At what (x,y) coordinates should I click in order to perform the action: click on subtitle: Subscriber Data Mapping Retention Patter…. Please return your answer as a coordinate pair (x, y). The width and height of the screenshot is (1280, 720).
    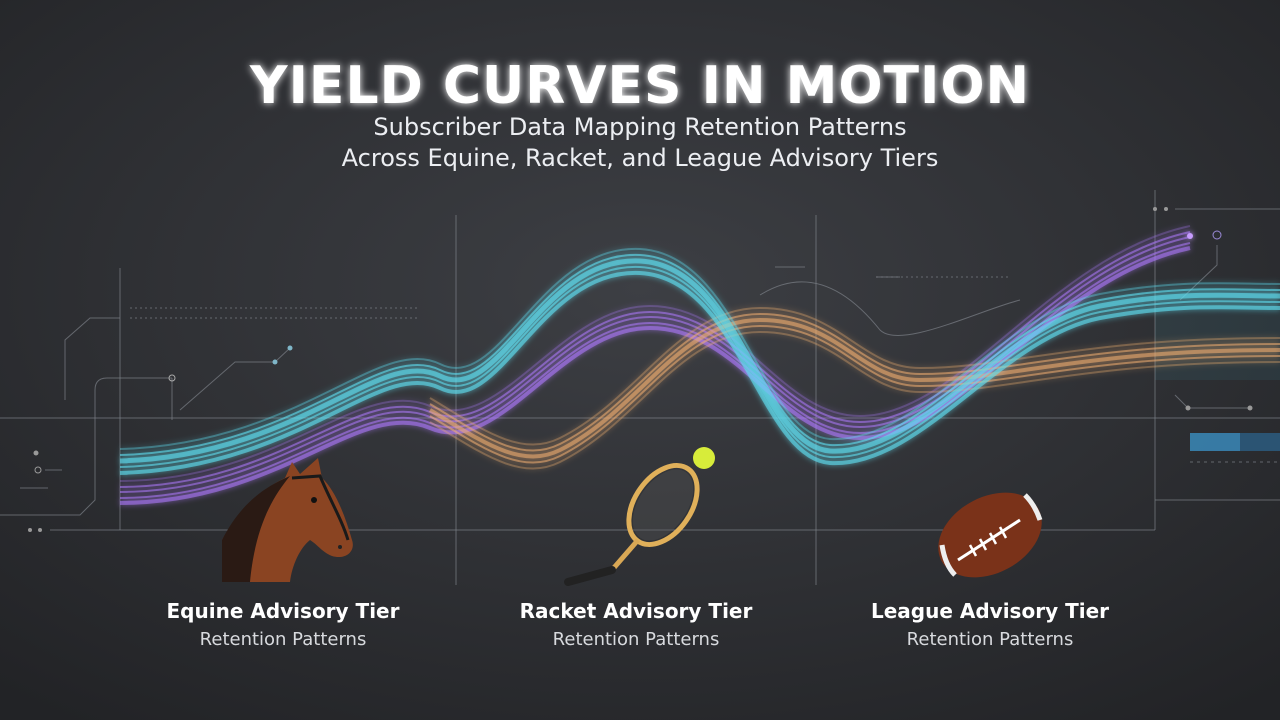
    Looking at the image, I should click on (639, 127).